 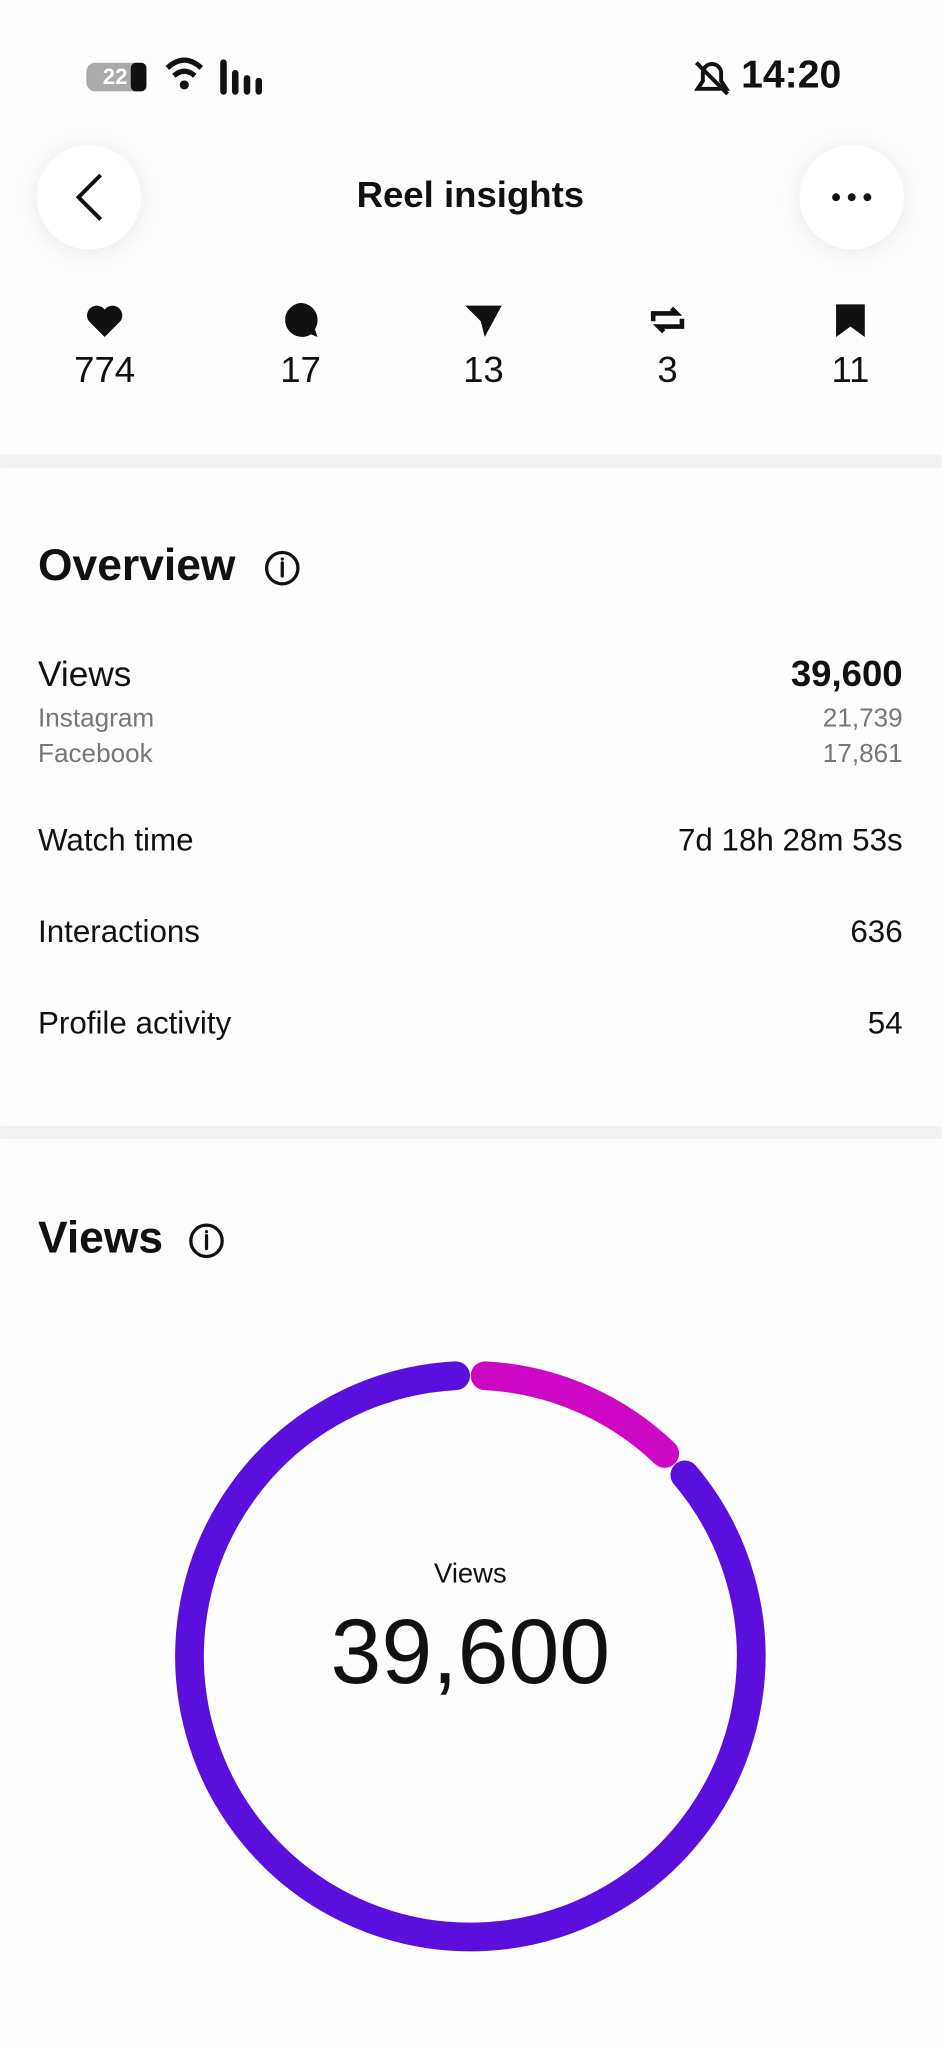 What do you see at coordinates (876, 931) in the screenshot?
I see `row-value: 636` at bounding box center [876, 931].